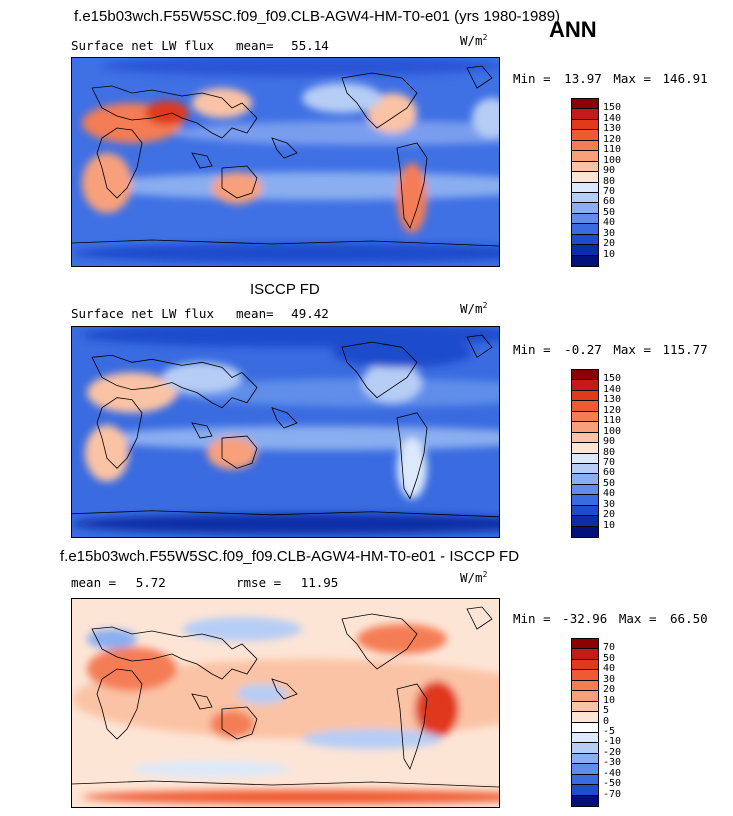 This screenshot has height=816, width=733. What do you see at coordinates (532, 618) in the screenshot?
I see `panel3-min-label: Min =` at bounding box center [532, 618].